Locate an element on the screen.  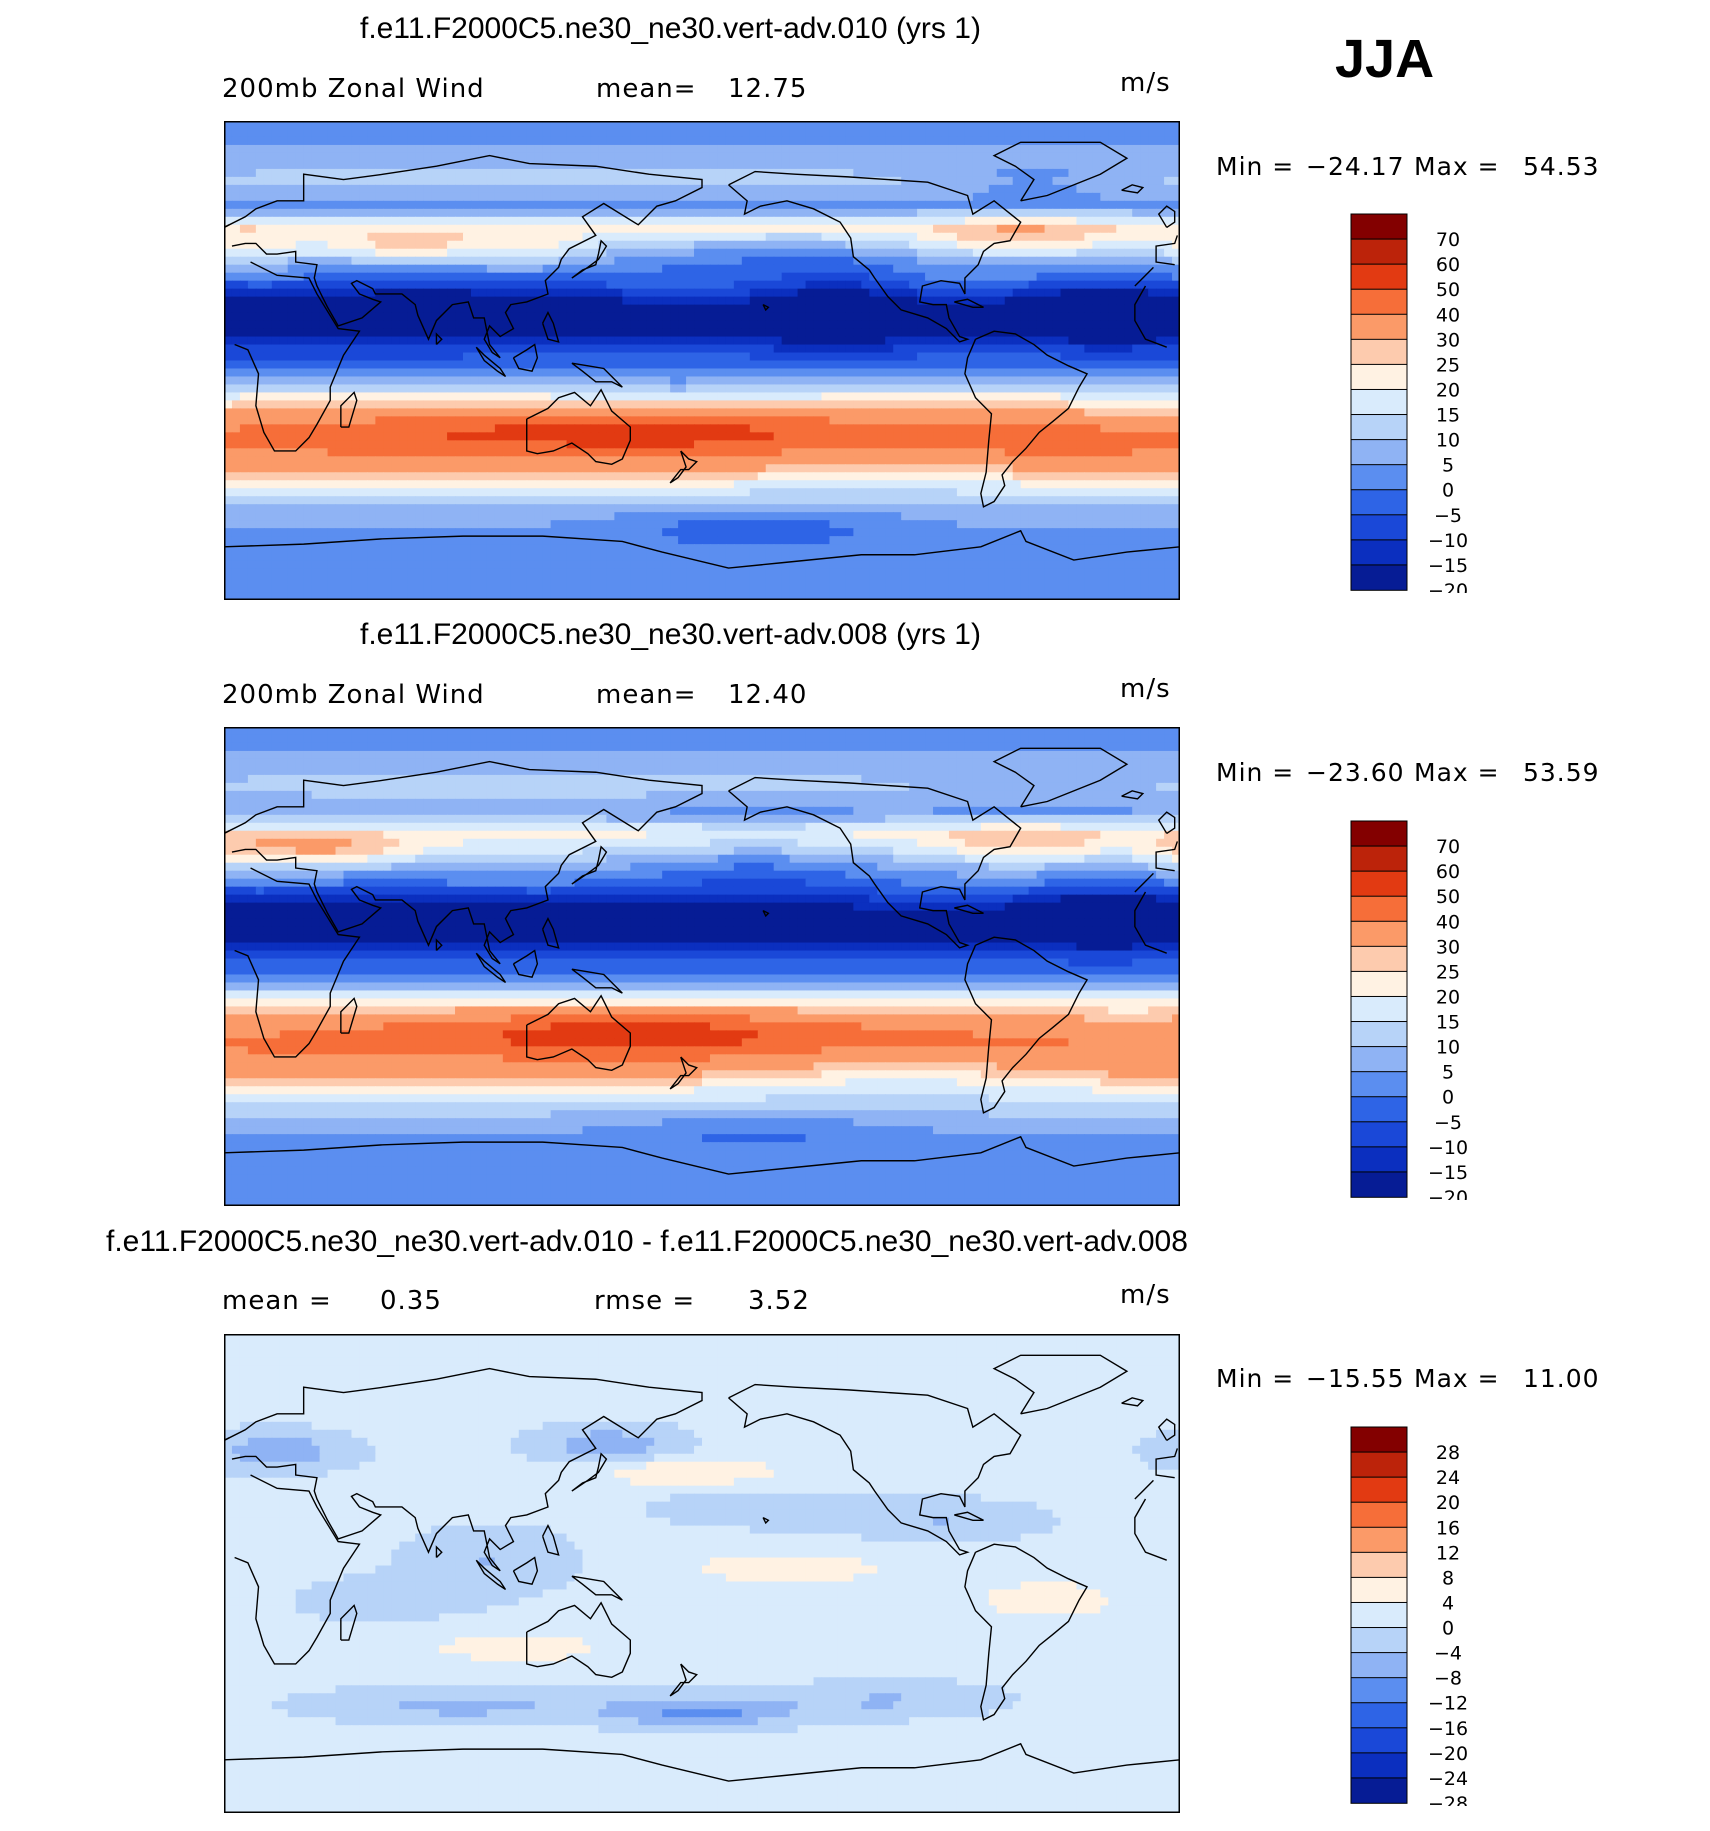
map-contour-plot is located at coordinates (702, 1573).